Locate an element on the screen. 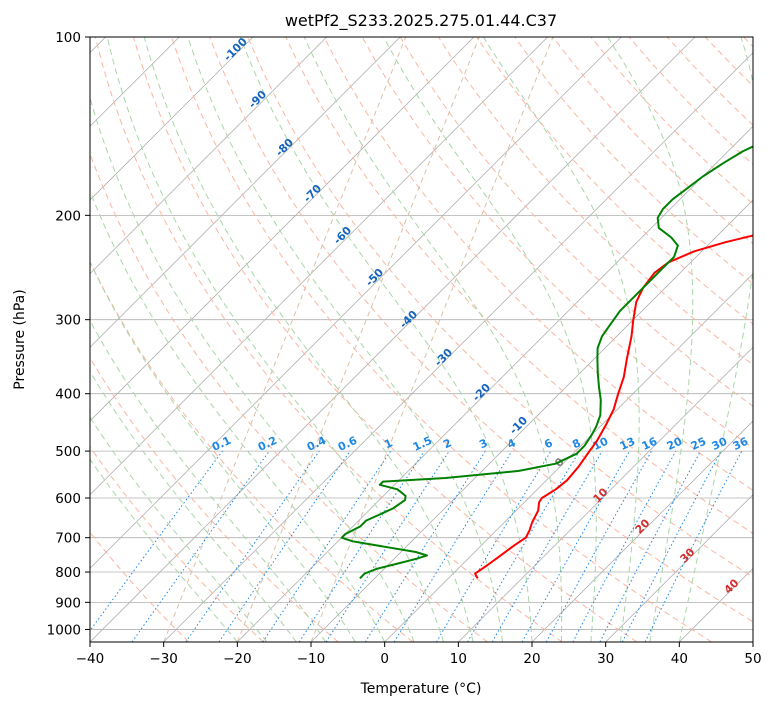  y-tick-label: 800 is located at coordinates (68, 573).